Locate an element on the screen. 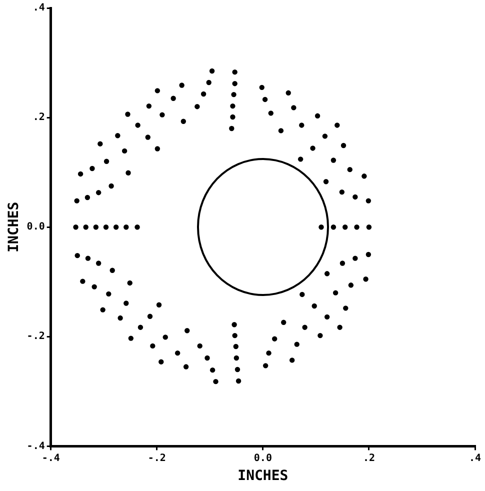 The width and height of the screenshot is (485, 491). y-tick-label: .2 is located at coordinates (38, 118).